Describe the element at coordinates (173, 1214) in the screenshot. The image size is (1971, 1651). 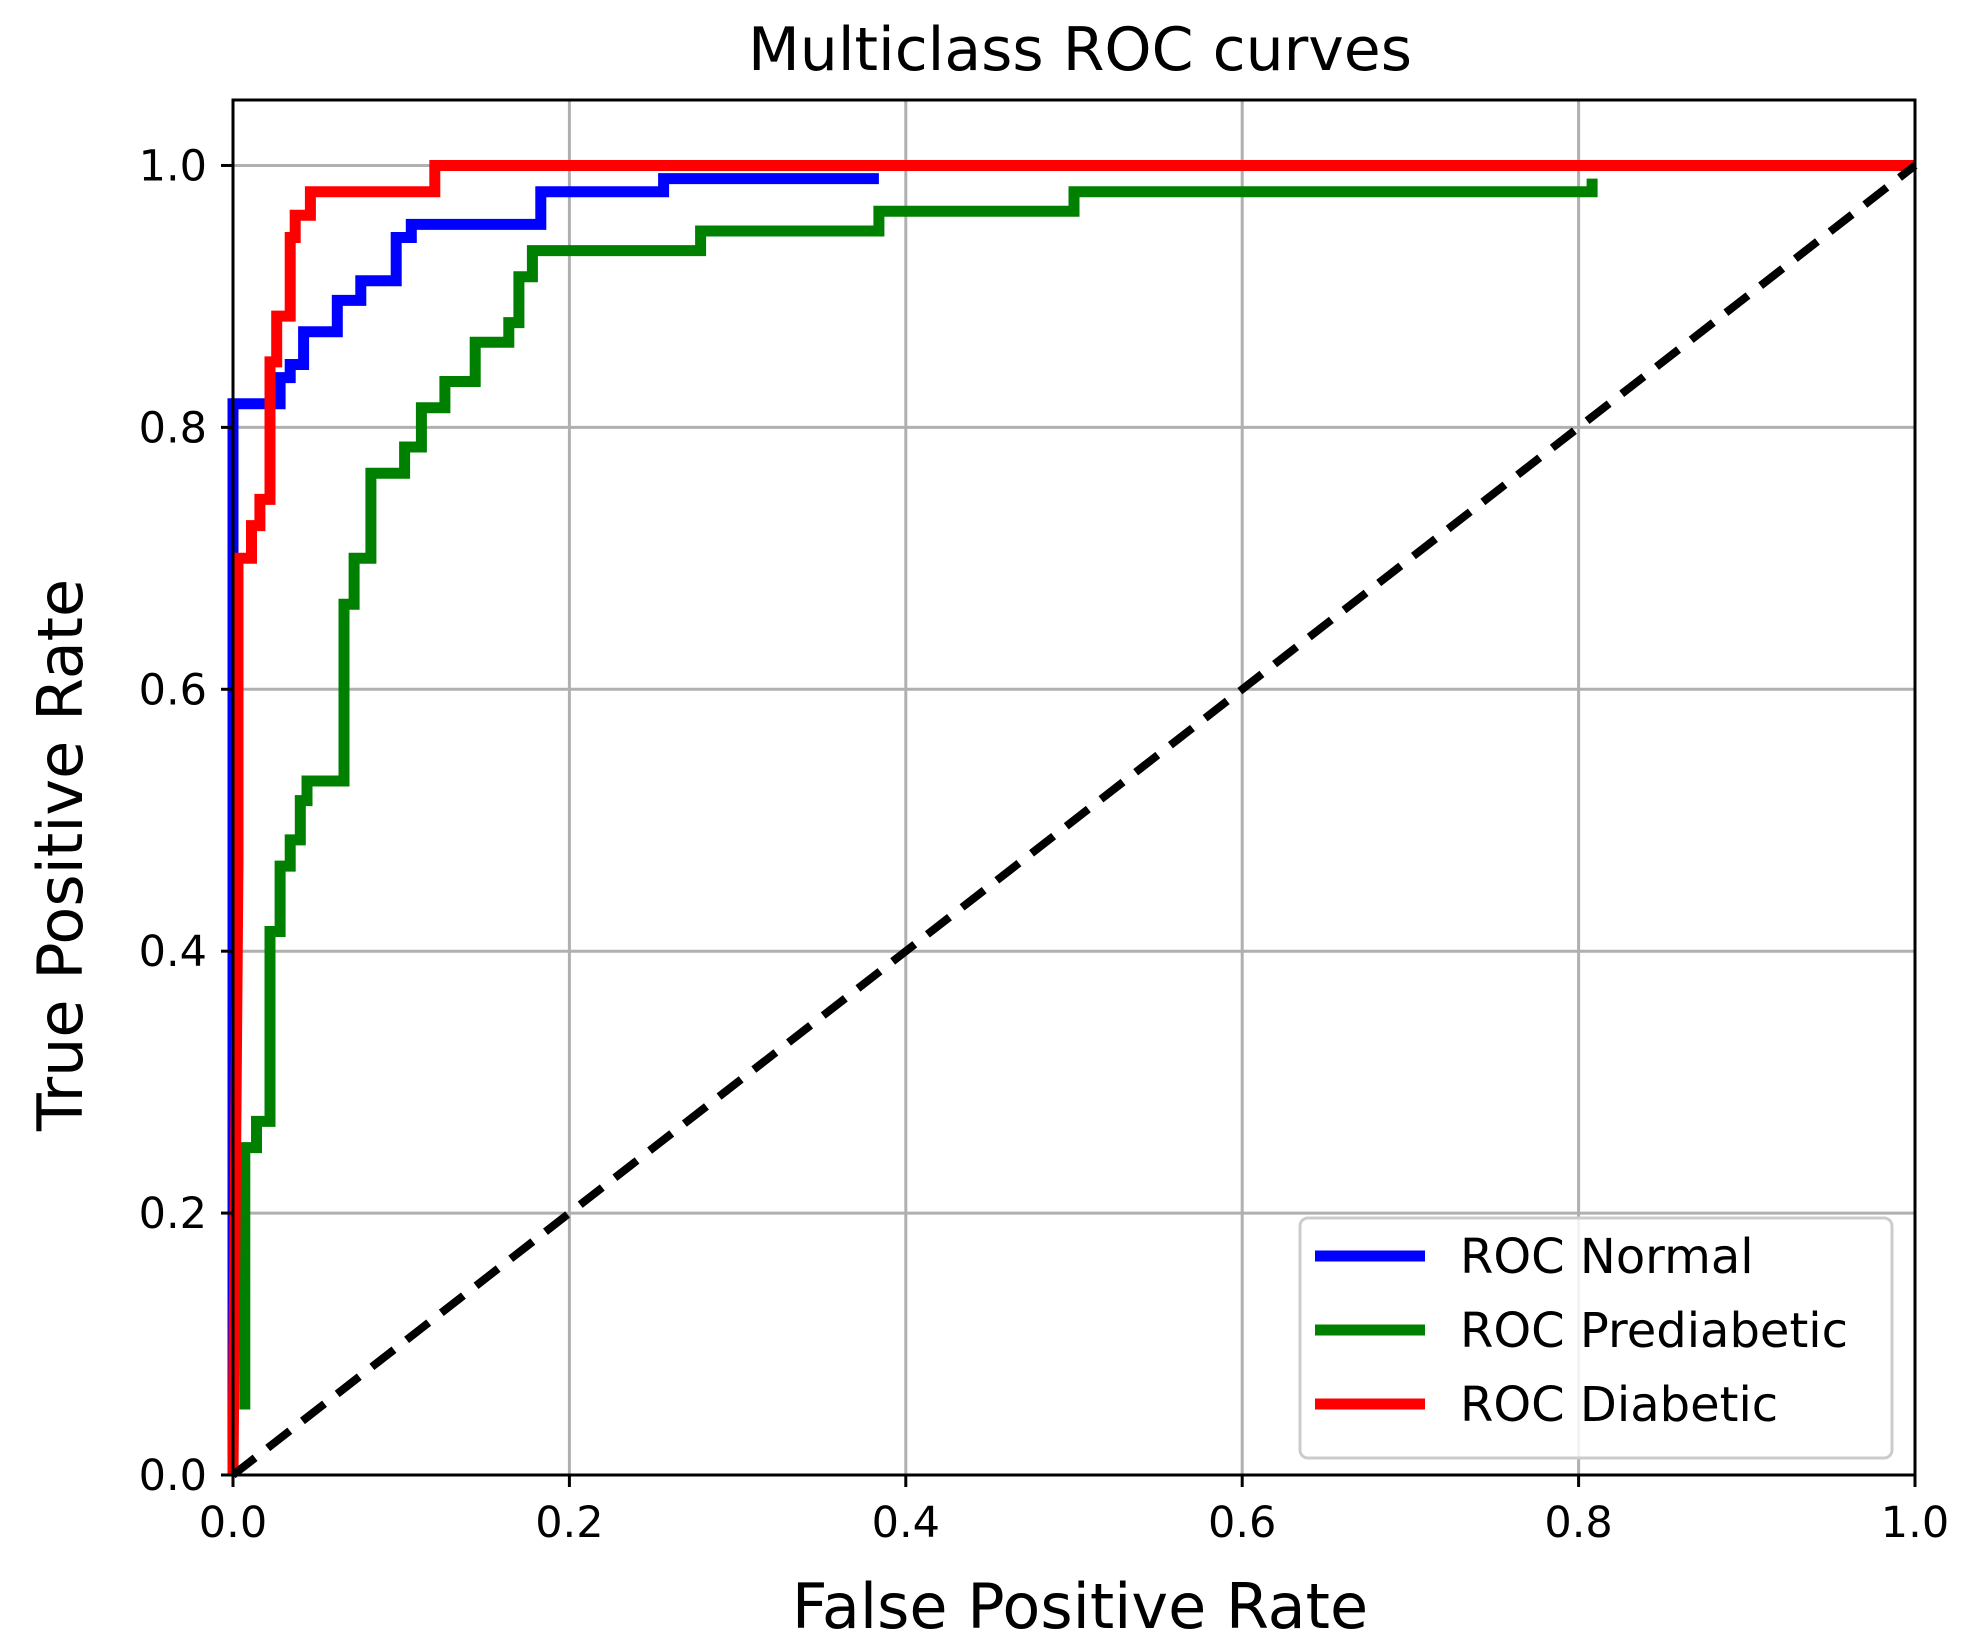
I see `y-tick-label: 0.2` at that location.